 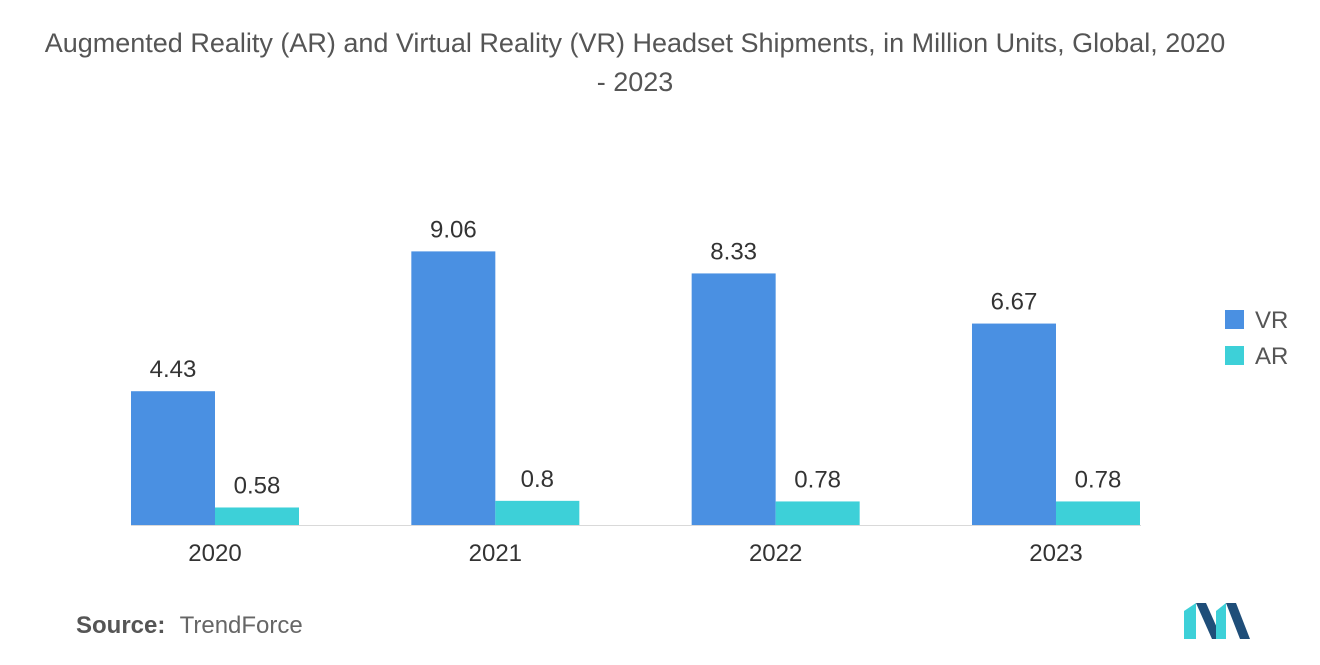 What do you see at coordinates (495, 553) in the screenshot?
I see `x-tick-label-2021: 2021` at bounding box center [495, 553].